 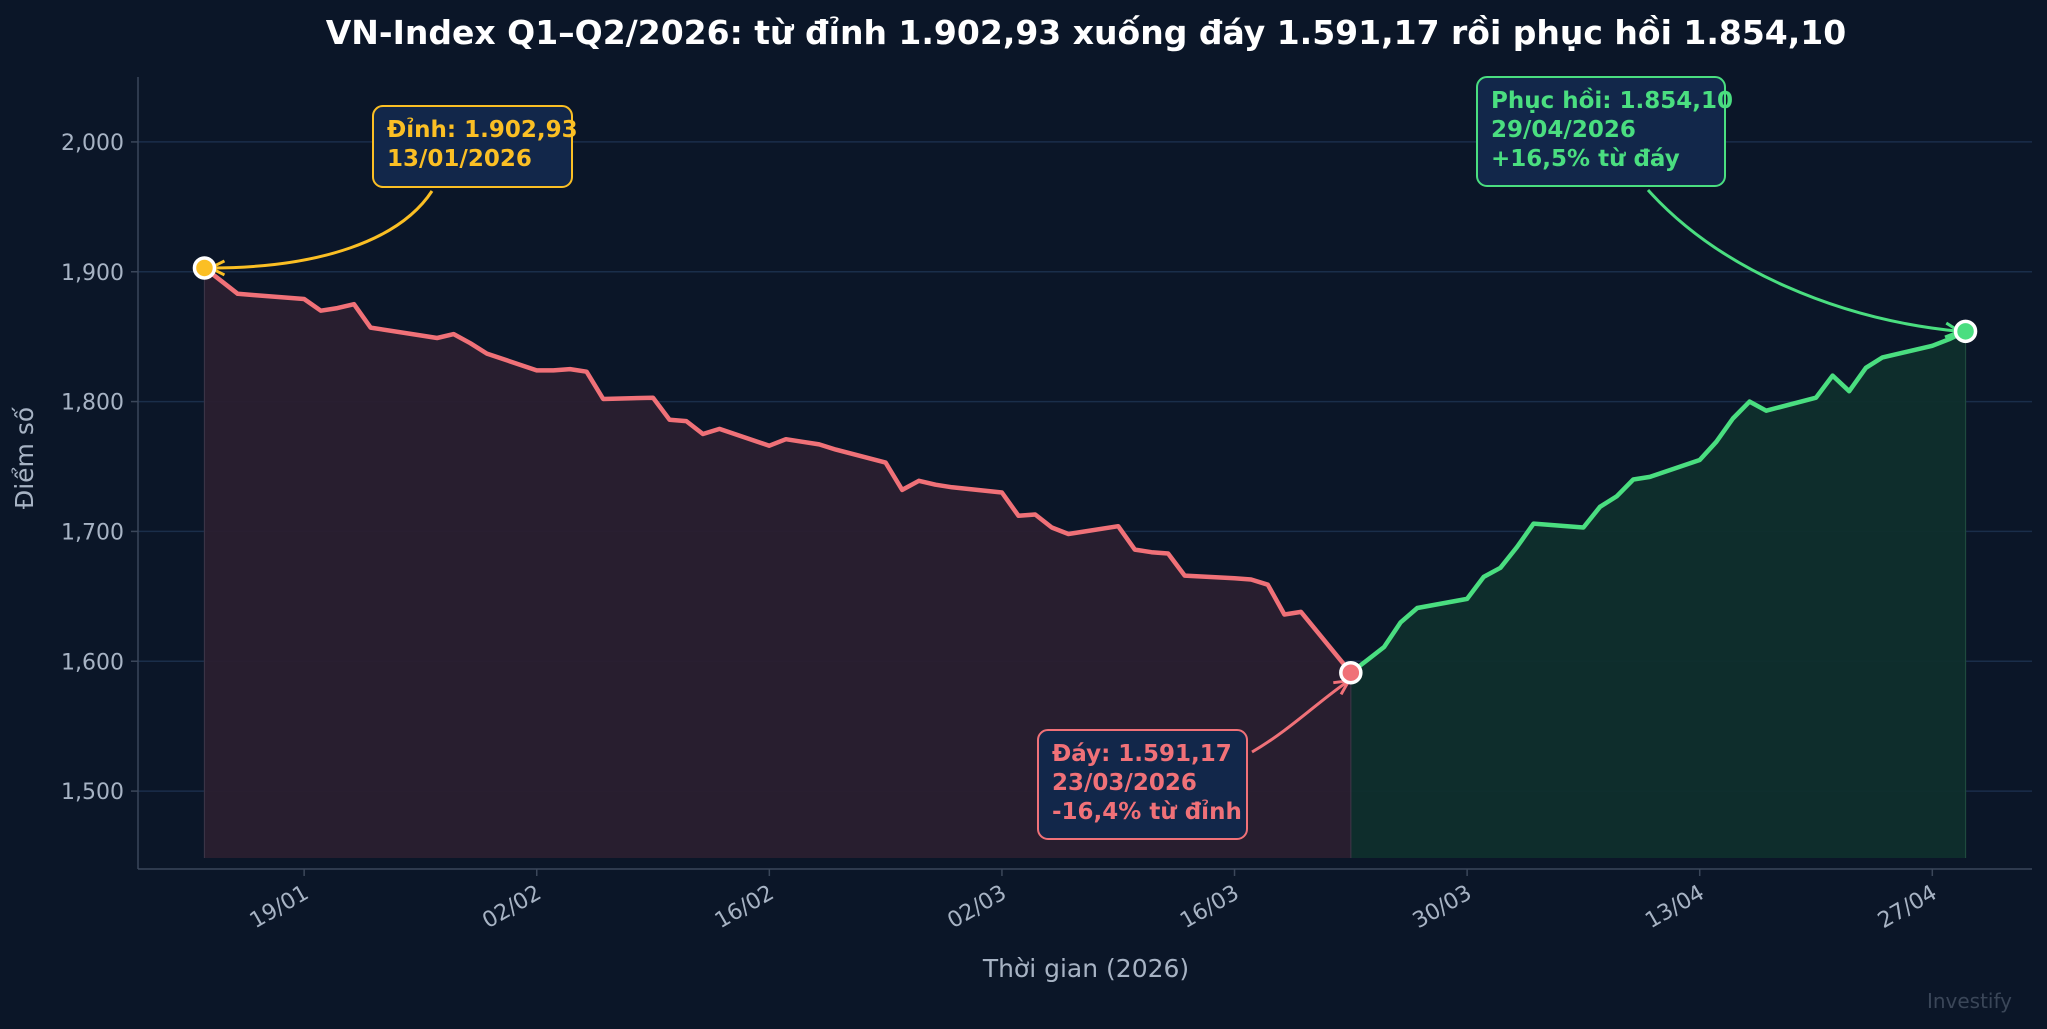 I want to click on y-tick-label: 1,800, so click(x=92, y=403).